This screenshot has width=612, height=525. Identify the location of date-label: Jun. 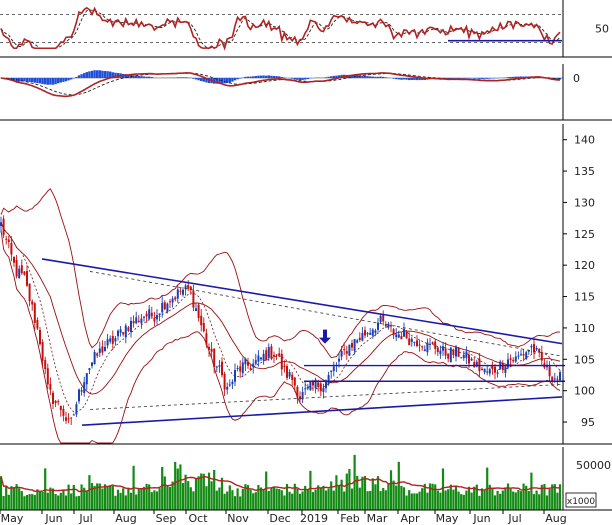
(53, 518).